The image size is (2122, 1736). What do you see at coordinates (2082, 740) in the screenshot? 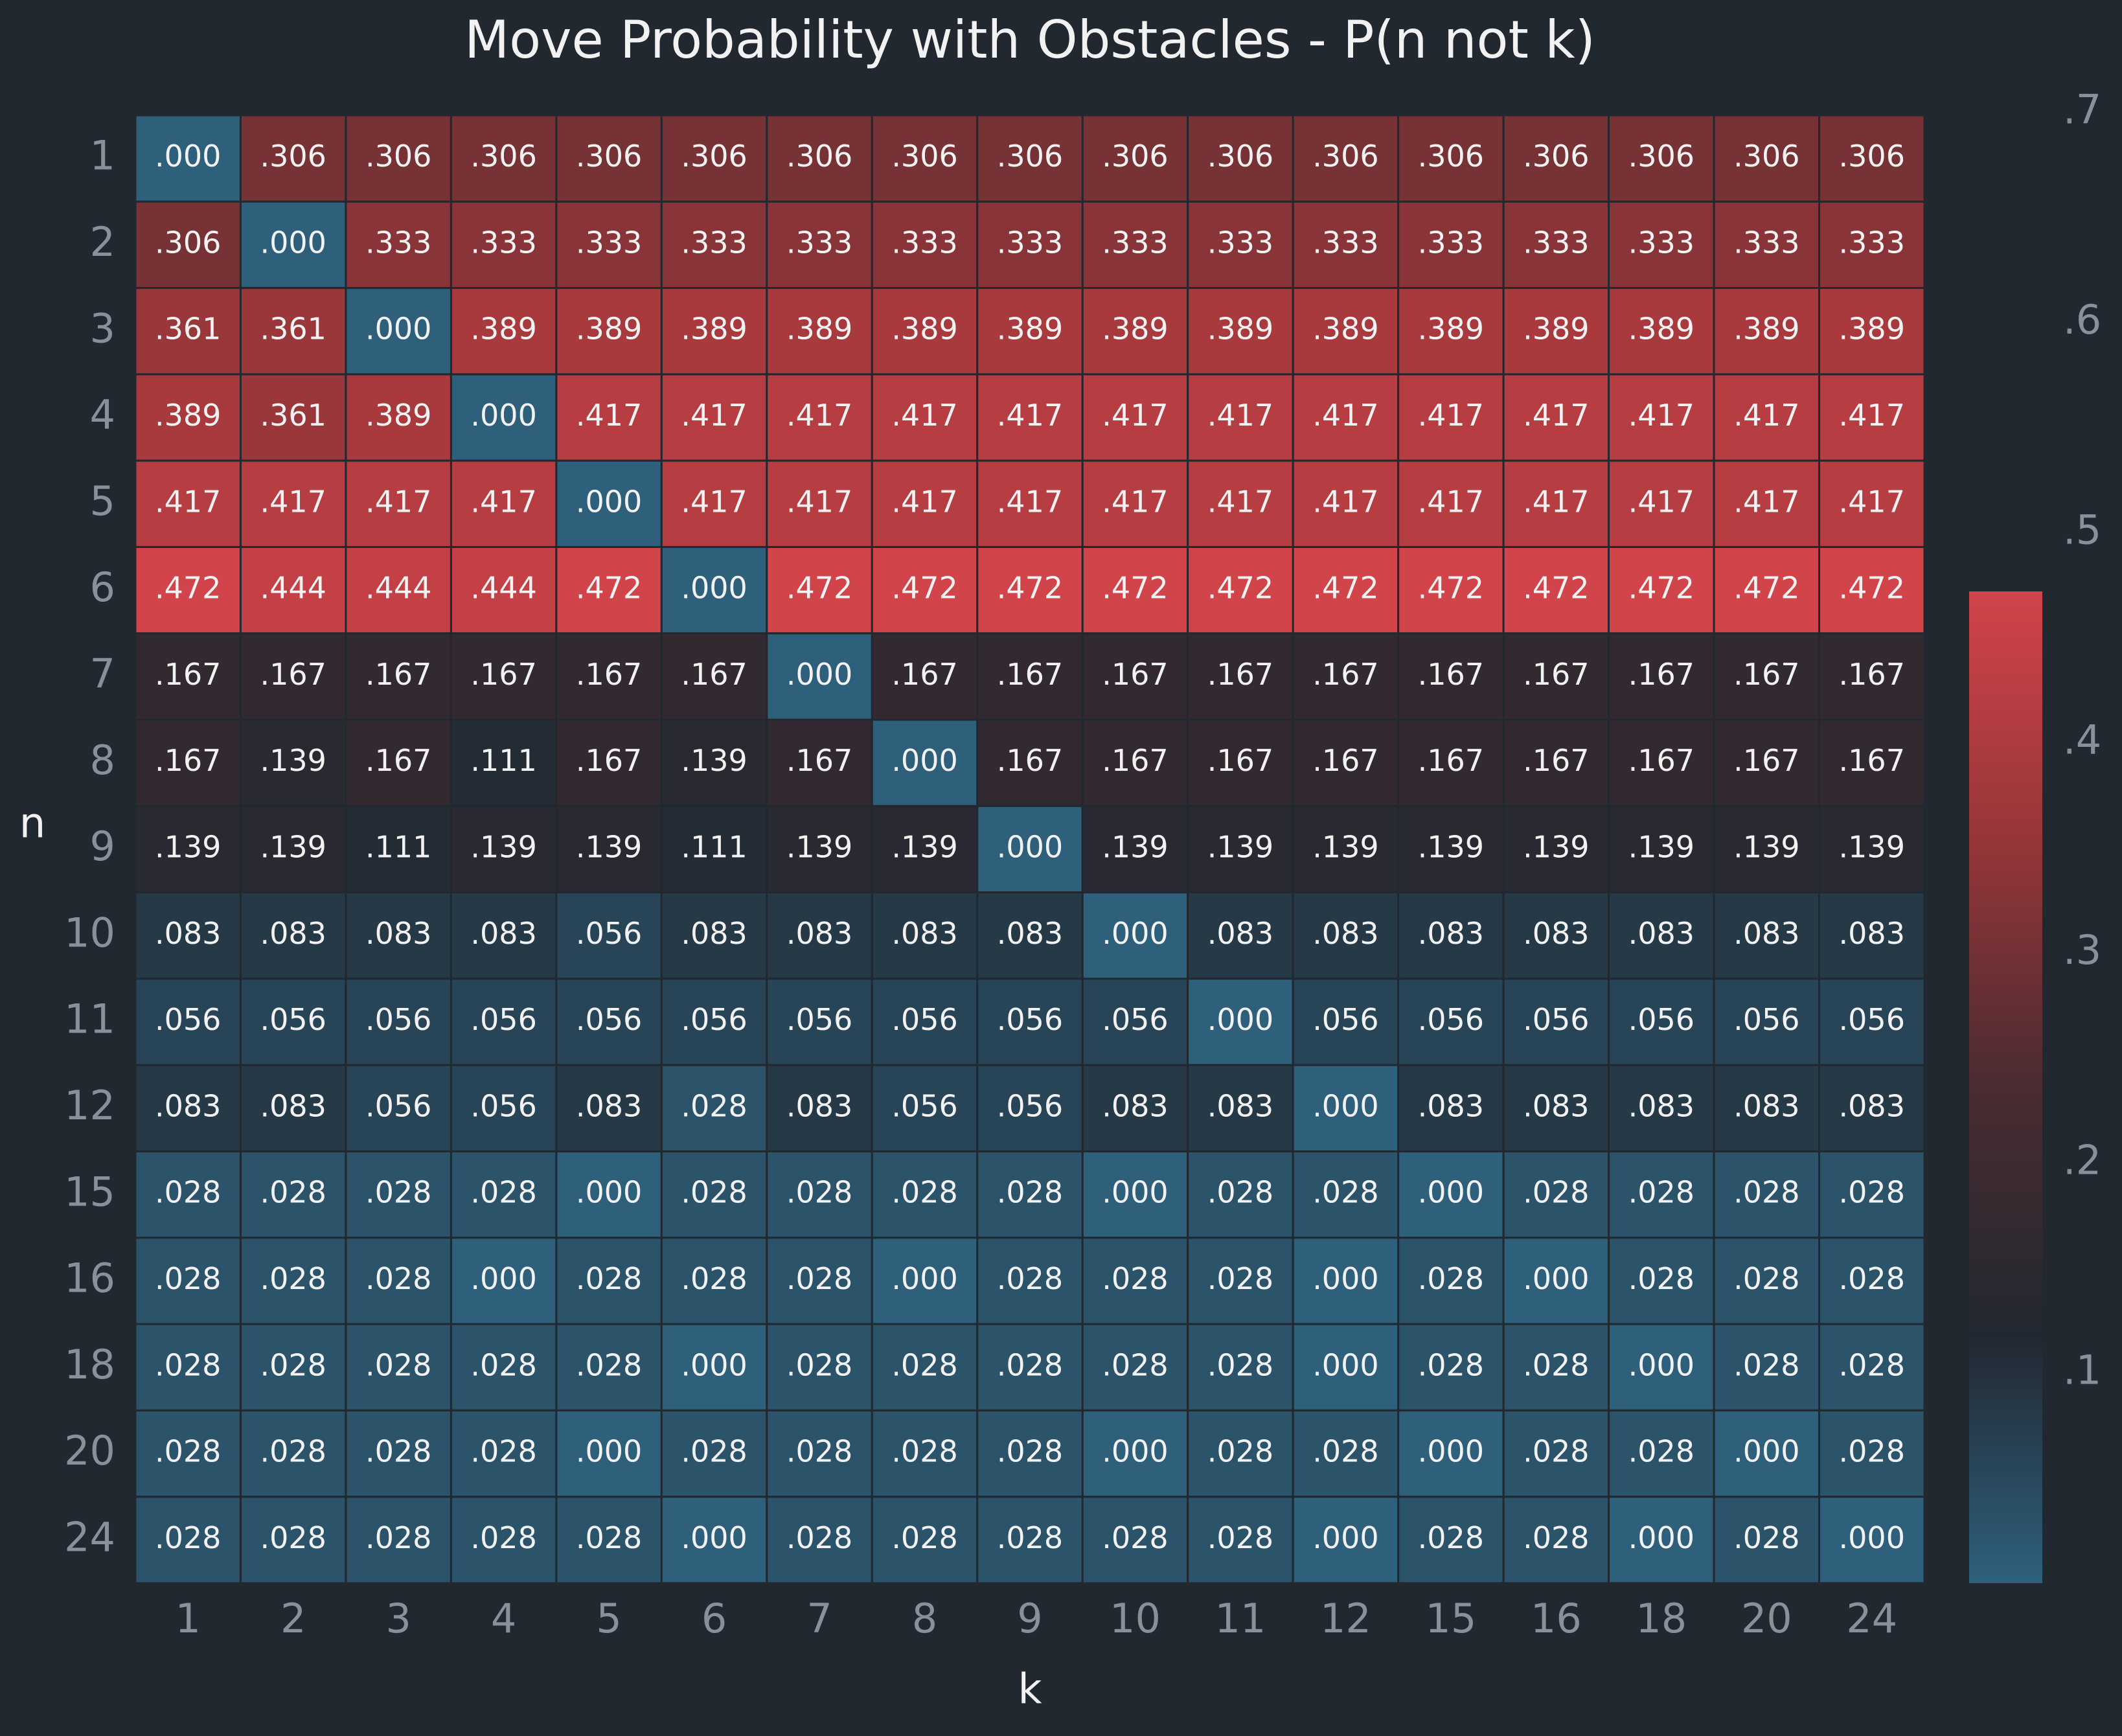
I see `colorbar-tick-label: .4` at bounding box center [2082, 740].